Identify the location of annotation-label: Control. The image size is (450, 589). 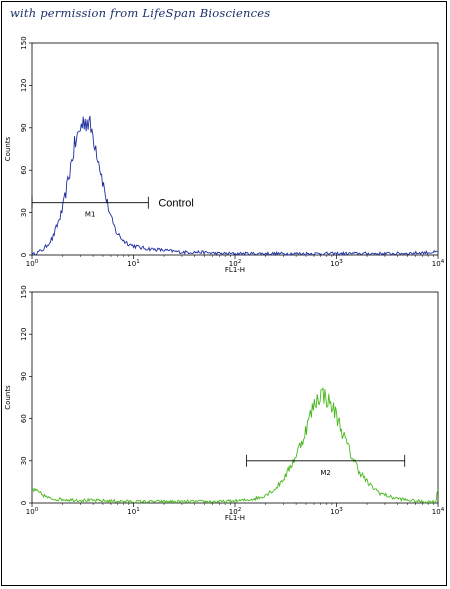
(175, 204).